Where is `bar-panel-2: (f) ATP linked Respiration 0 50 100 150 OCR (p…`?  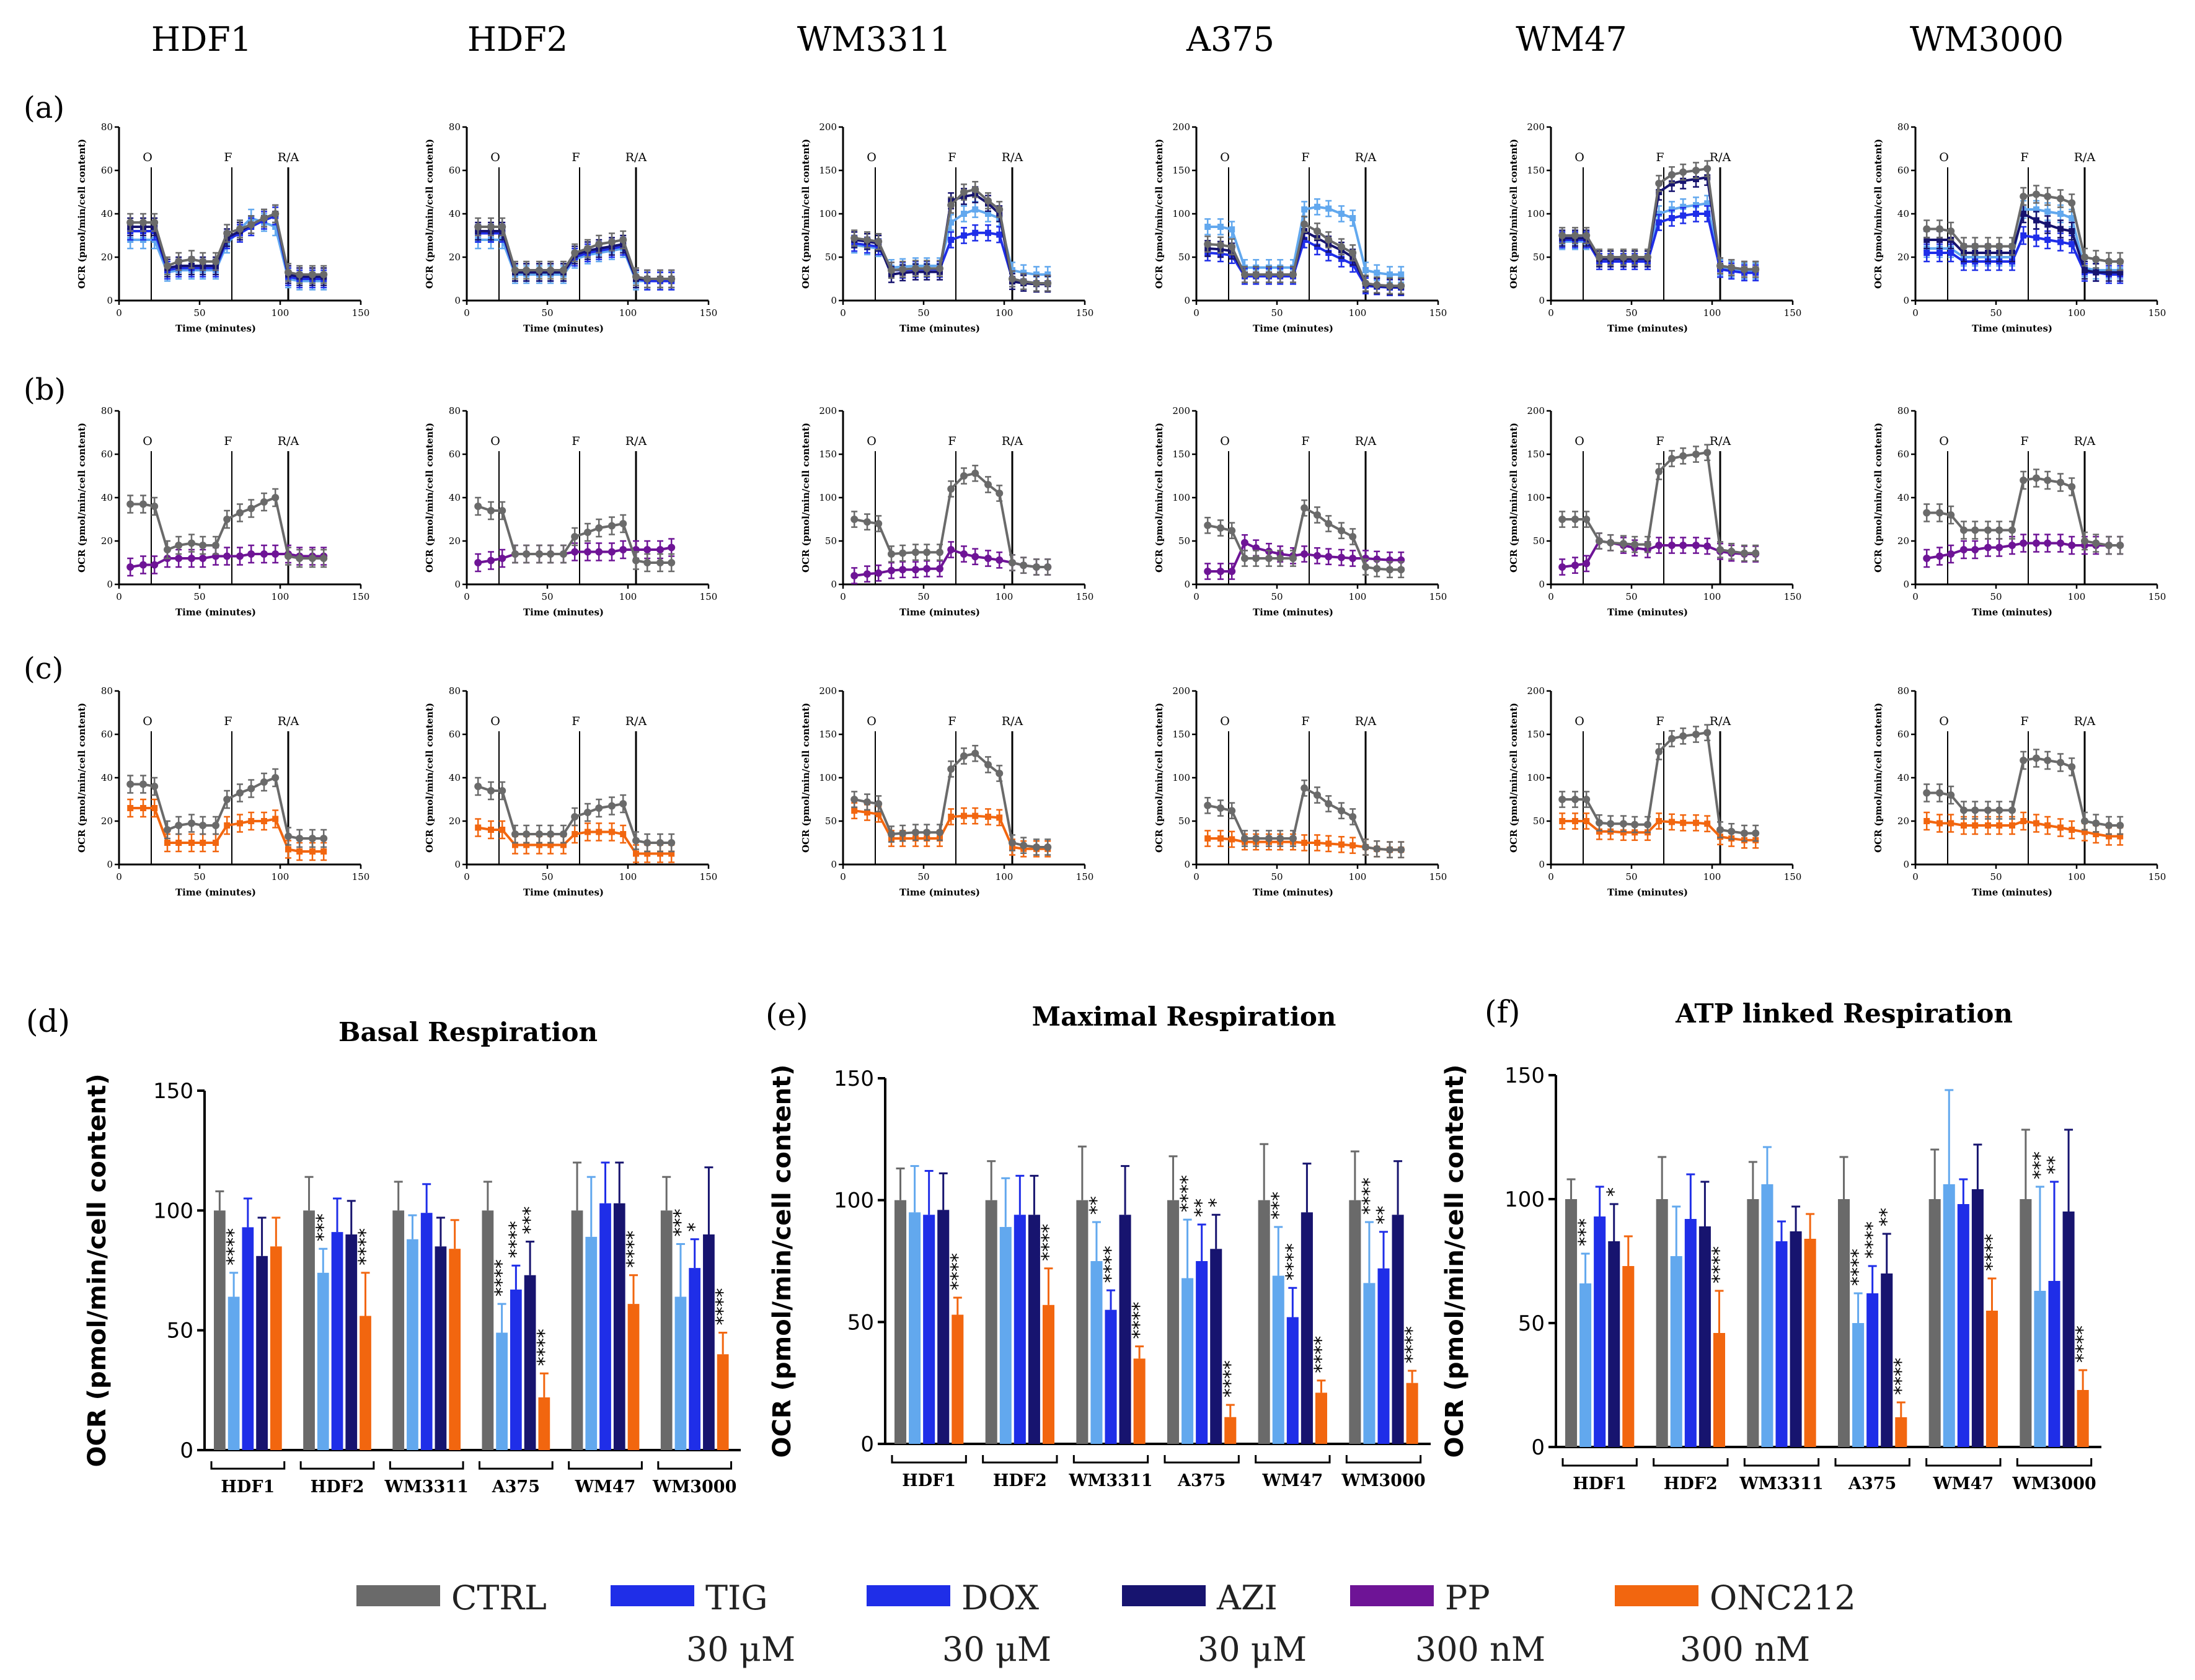 bar-panel-2: (f) ATP linked Respiration 0 50 100 150 OCR (p… is located at coordinates (1771, 1243).